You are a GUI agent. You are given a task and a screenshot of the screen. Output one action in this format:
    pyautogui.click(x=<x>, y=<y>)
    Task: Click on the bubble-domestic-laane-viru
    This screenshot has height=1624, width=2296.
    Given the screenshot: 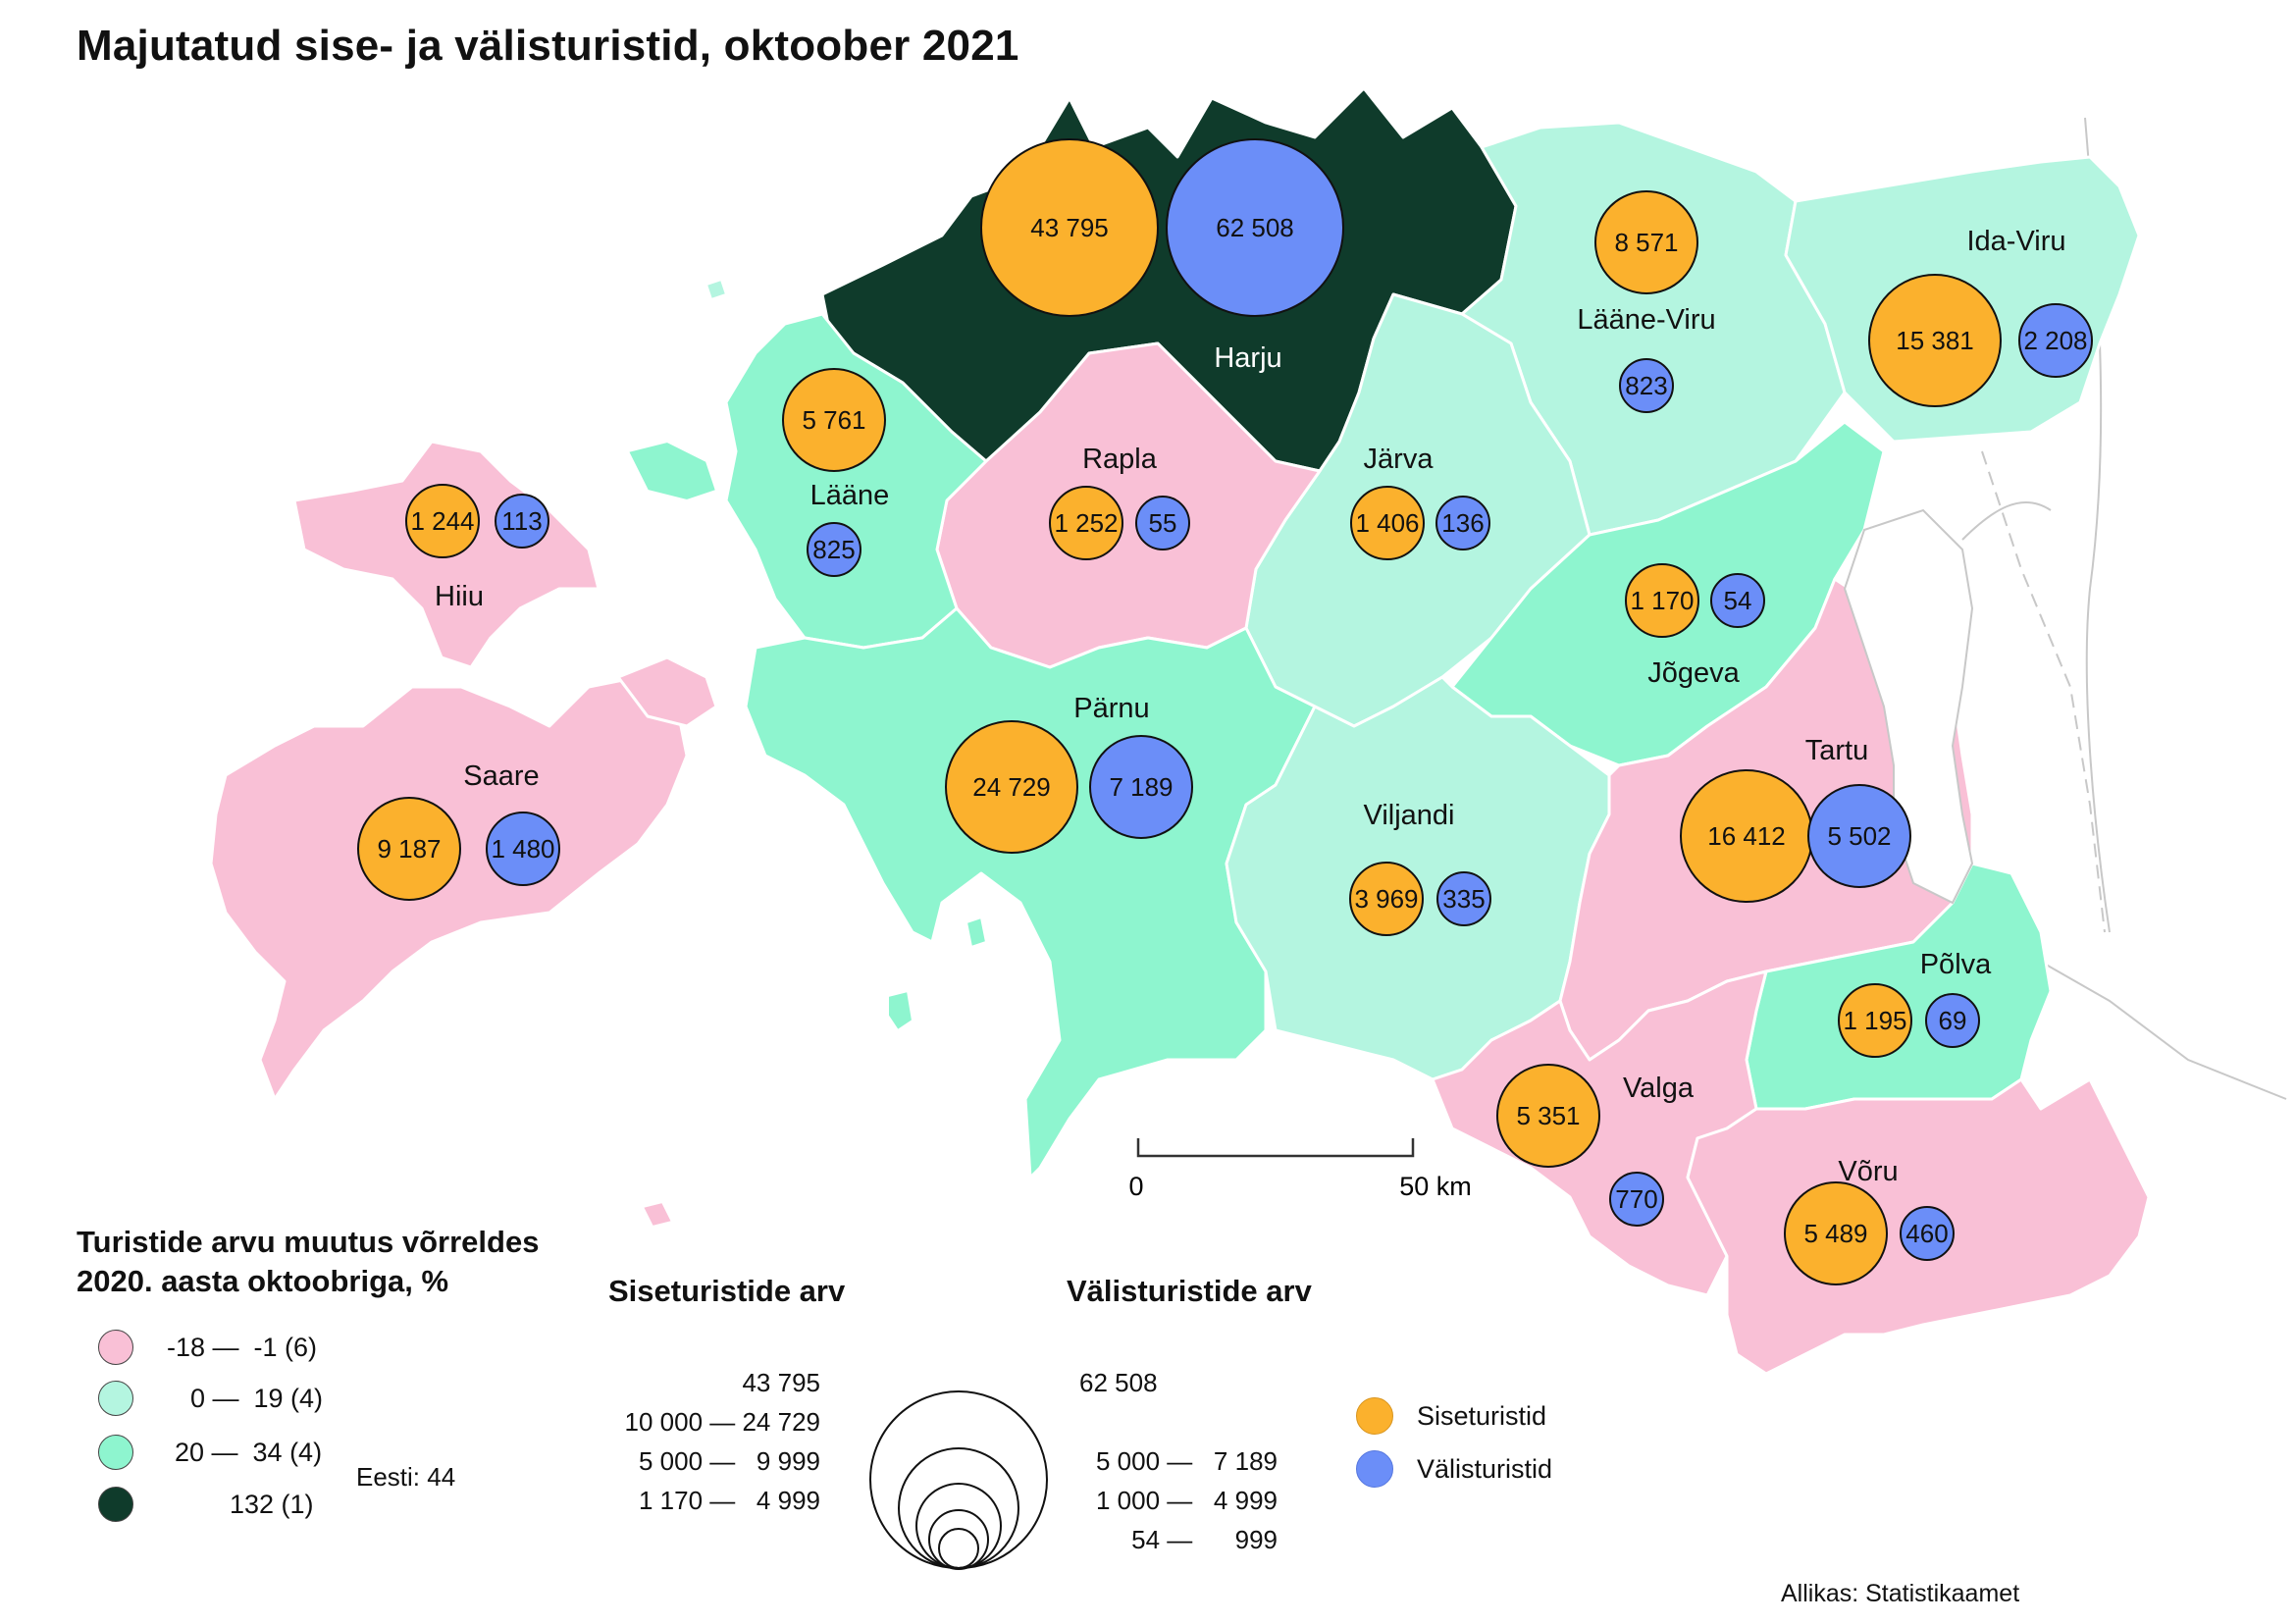 What is the action you would take?
    pyautogui.click(x=1646, y=242)
    